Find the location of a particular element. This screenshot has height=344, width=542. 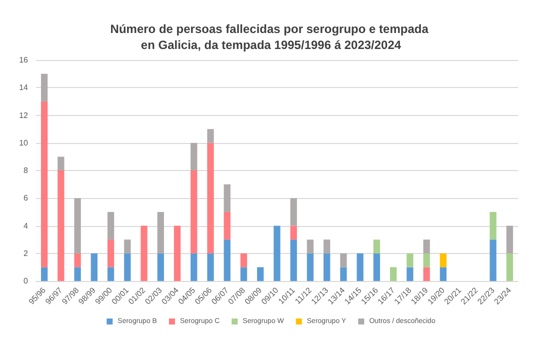

y-tick-label: 16 is located at coordinates (24, 60).